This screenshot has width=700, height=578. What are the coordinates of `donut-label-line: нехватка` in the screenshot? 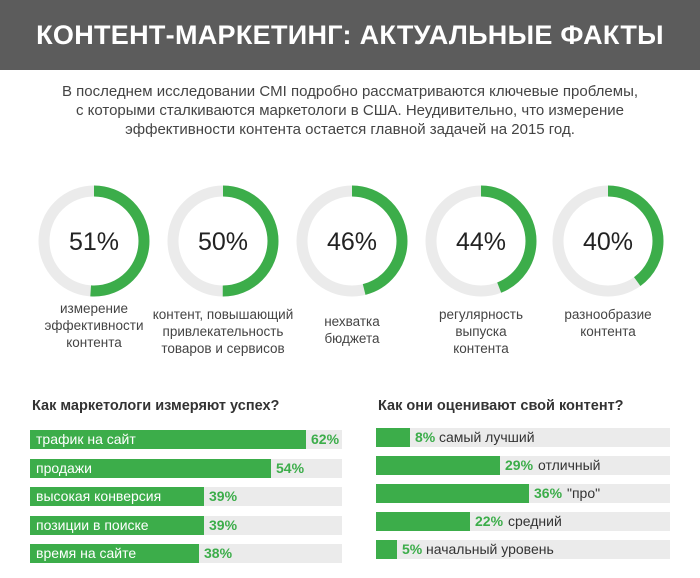 It's located at (352, 321).